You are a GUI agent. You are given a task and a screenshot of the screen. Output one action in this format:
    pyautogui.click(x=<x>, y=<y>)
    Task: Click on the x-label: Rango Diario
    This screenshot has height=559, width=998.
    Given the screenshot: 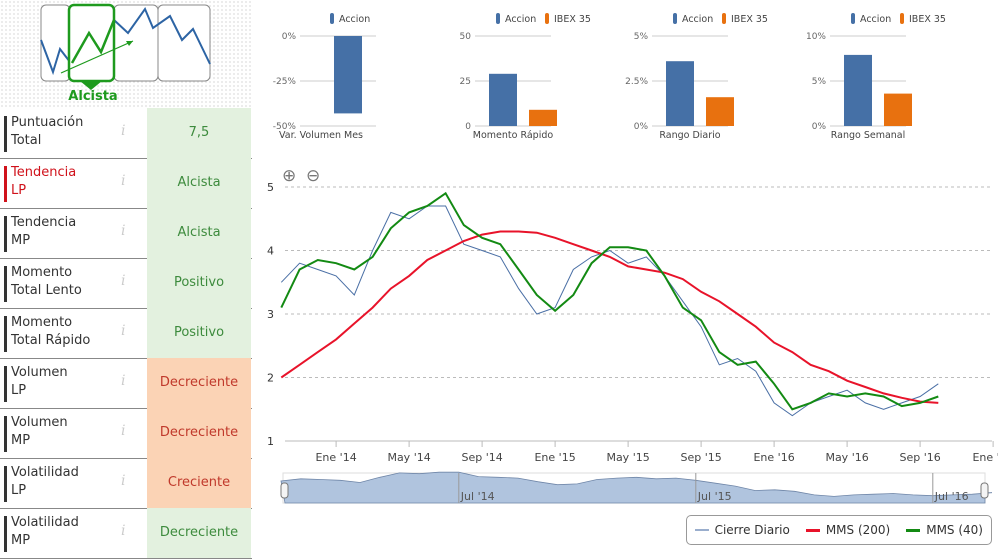 What is the action you would take?
    pyautogui.click(x=689, y=135)
    